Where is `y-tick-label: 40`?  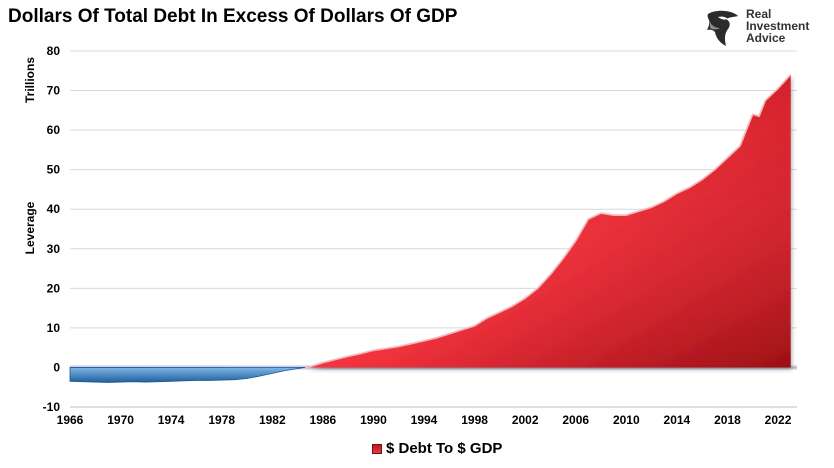 y-tick-label: 40 is located at coordinates (54, 209).